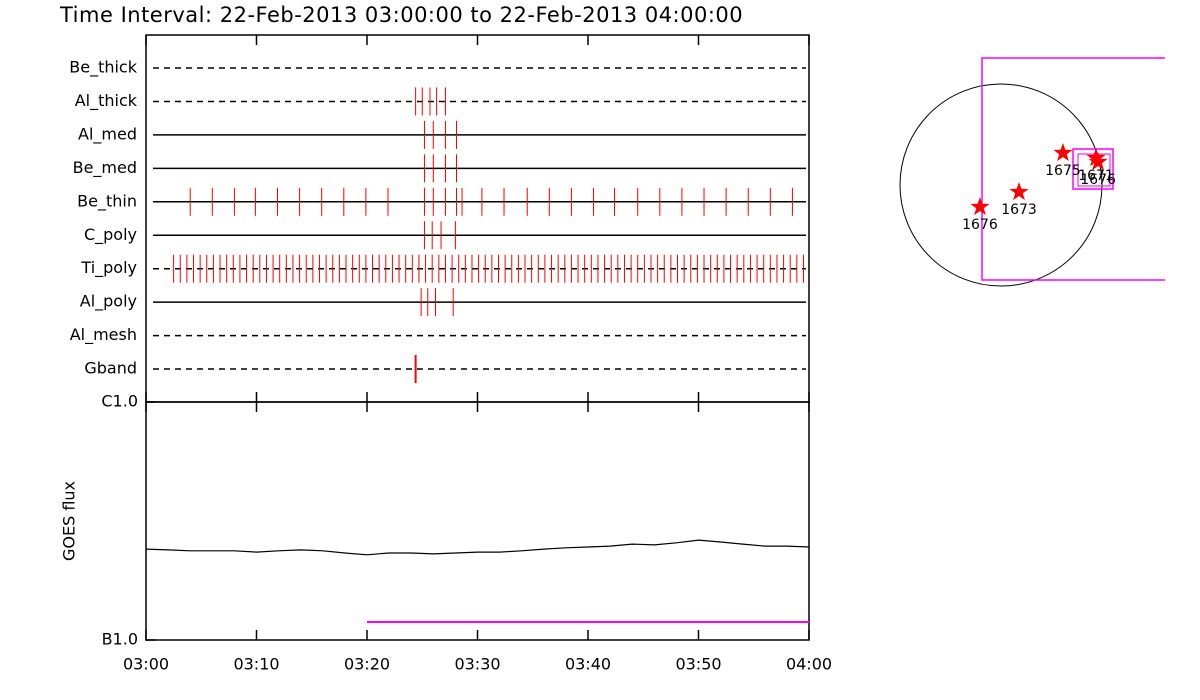 The image size is (1200, 700). Describe the element at coordinates (105, 168) in the screenshot. I see `row-label: Be_med` at that location.